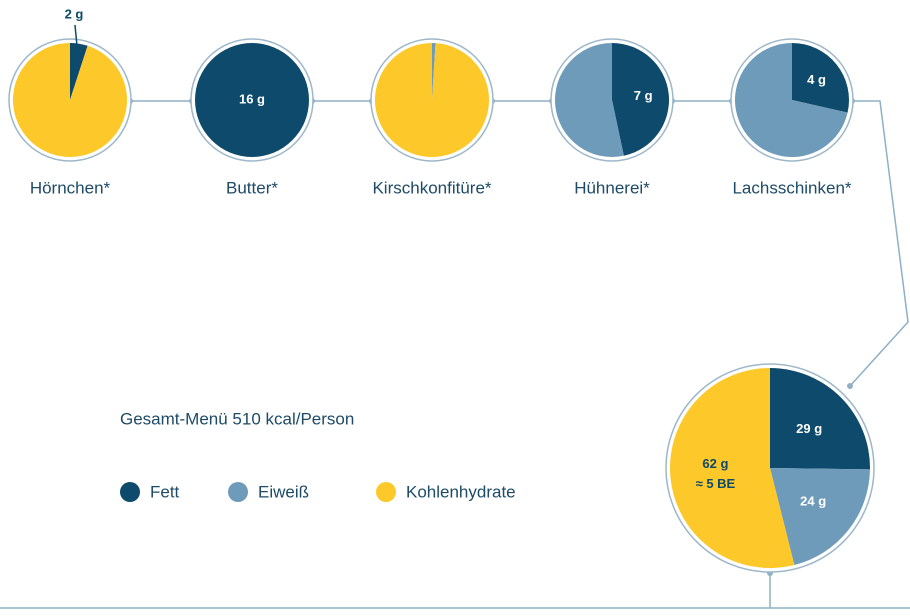 The height and width of the screenshot is (616, 910). Describe the element at coordinates (431, 187) in the screenshot. I see `pie-title: Kirschkonfitüre*` at that location.